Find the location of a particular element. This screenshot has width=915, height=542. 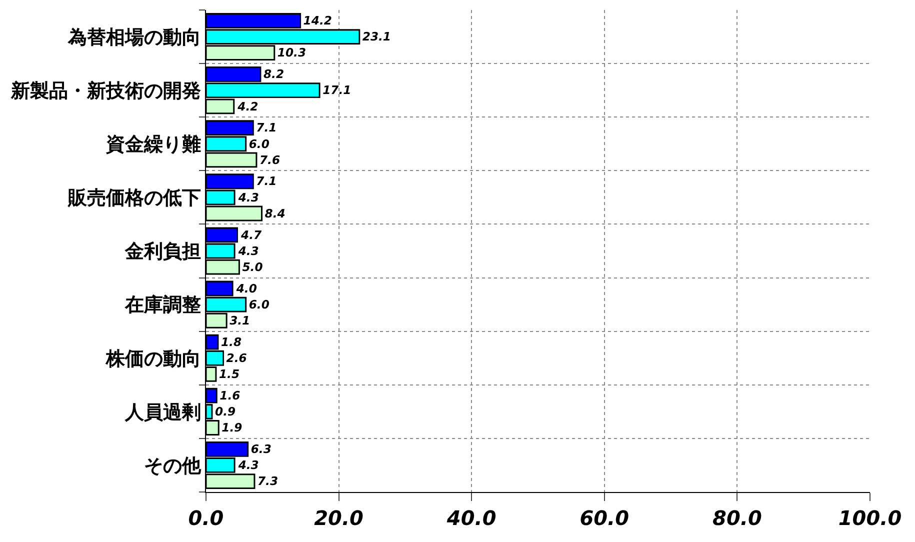

x-tick-label: 0.0 is located at coordinates (206, 518).